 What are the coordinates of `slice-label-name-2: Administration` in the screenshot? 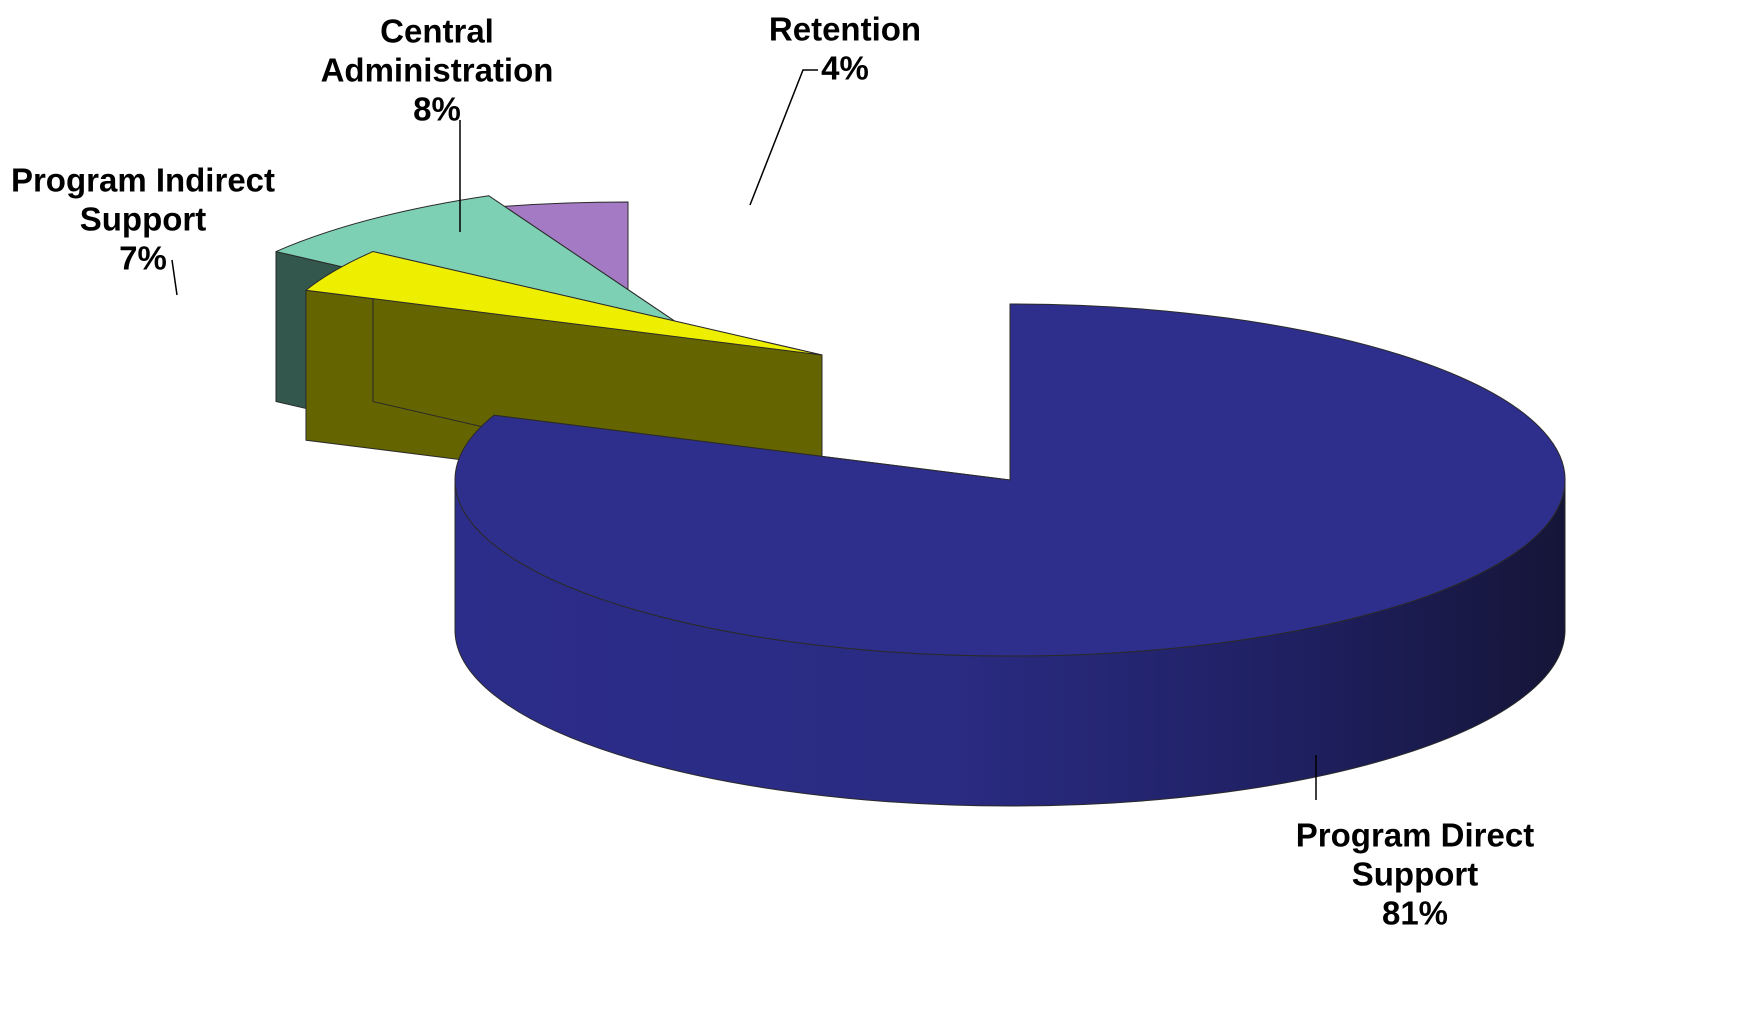 It's located at (437, 70).